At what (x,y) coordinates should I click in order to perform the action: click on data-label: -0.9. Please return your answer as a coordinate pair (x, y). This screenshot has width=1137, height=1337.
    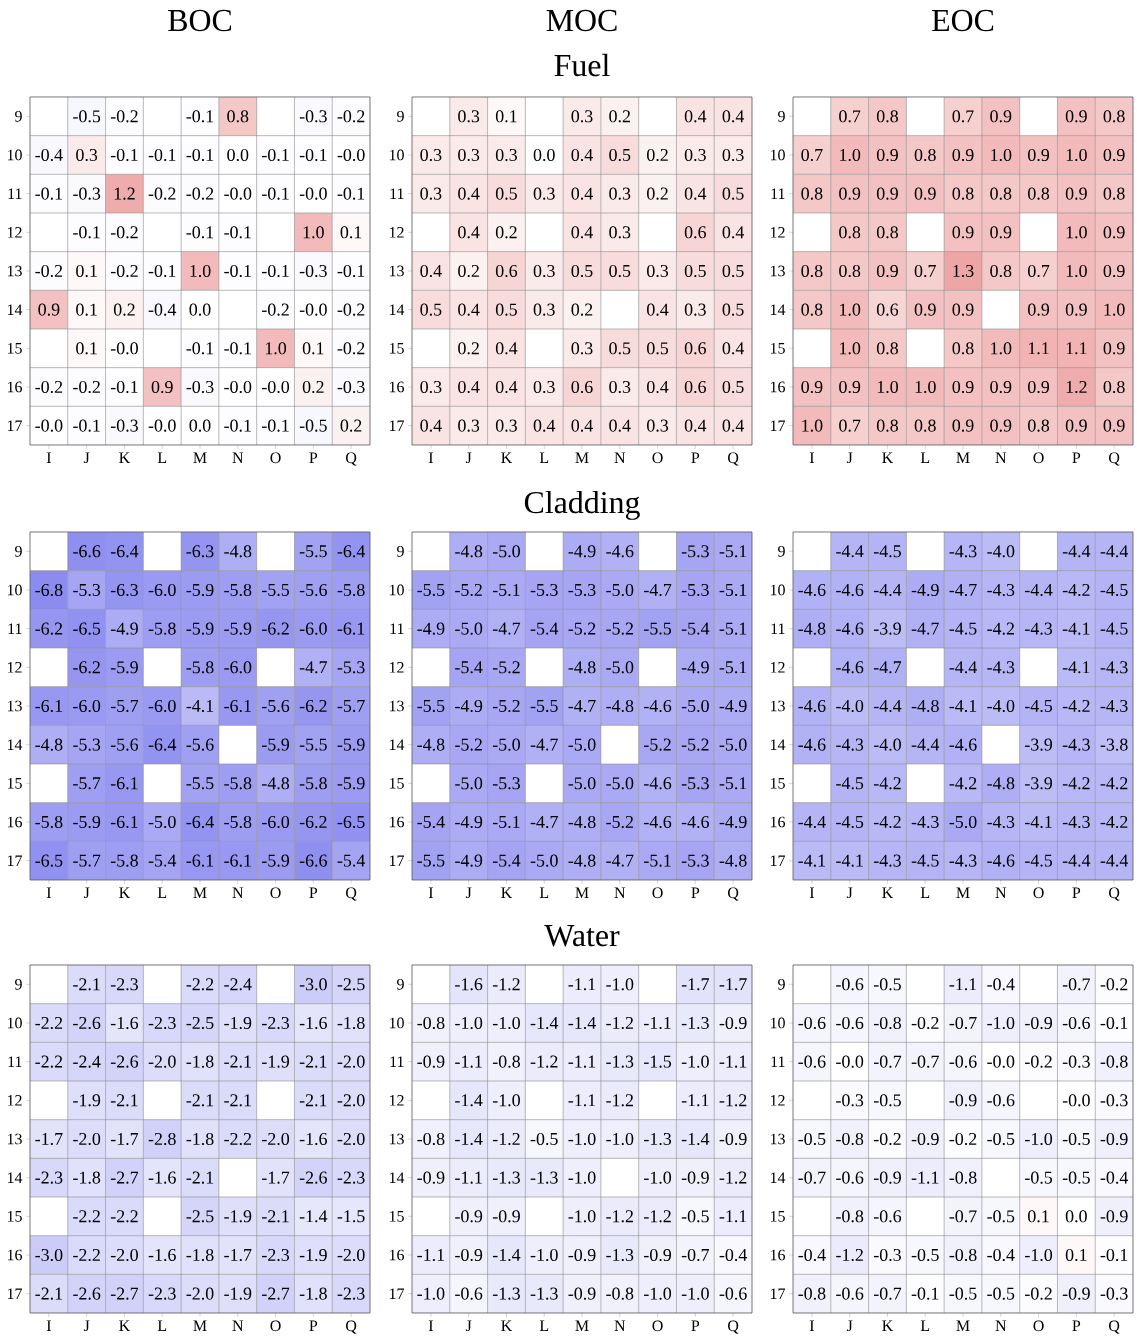
    Looking at the image, I should click on (1076, 1293).